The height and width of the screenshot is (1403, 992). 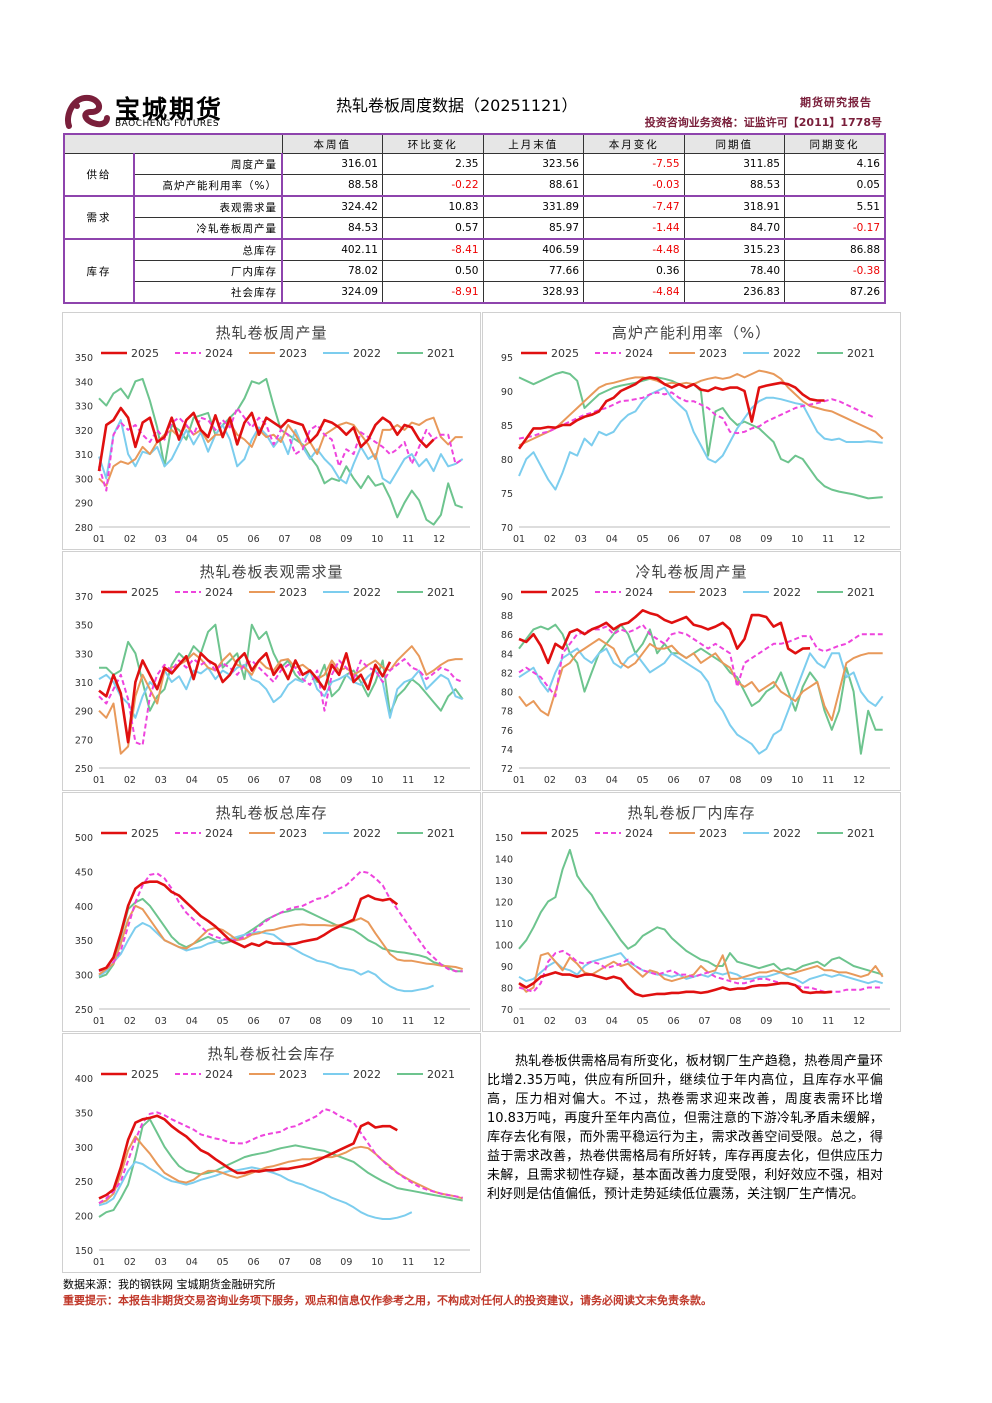 What do you see at coordinates (533, 292) in the screenshot?
I see `table-cell: 328.93` at bounding box center [533, 292].